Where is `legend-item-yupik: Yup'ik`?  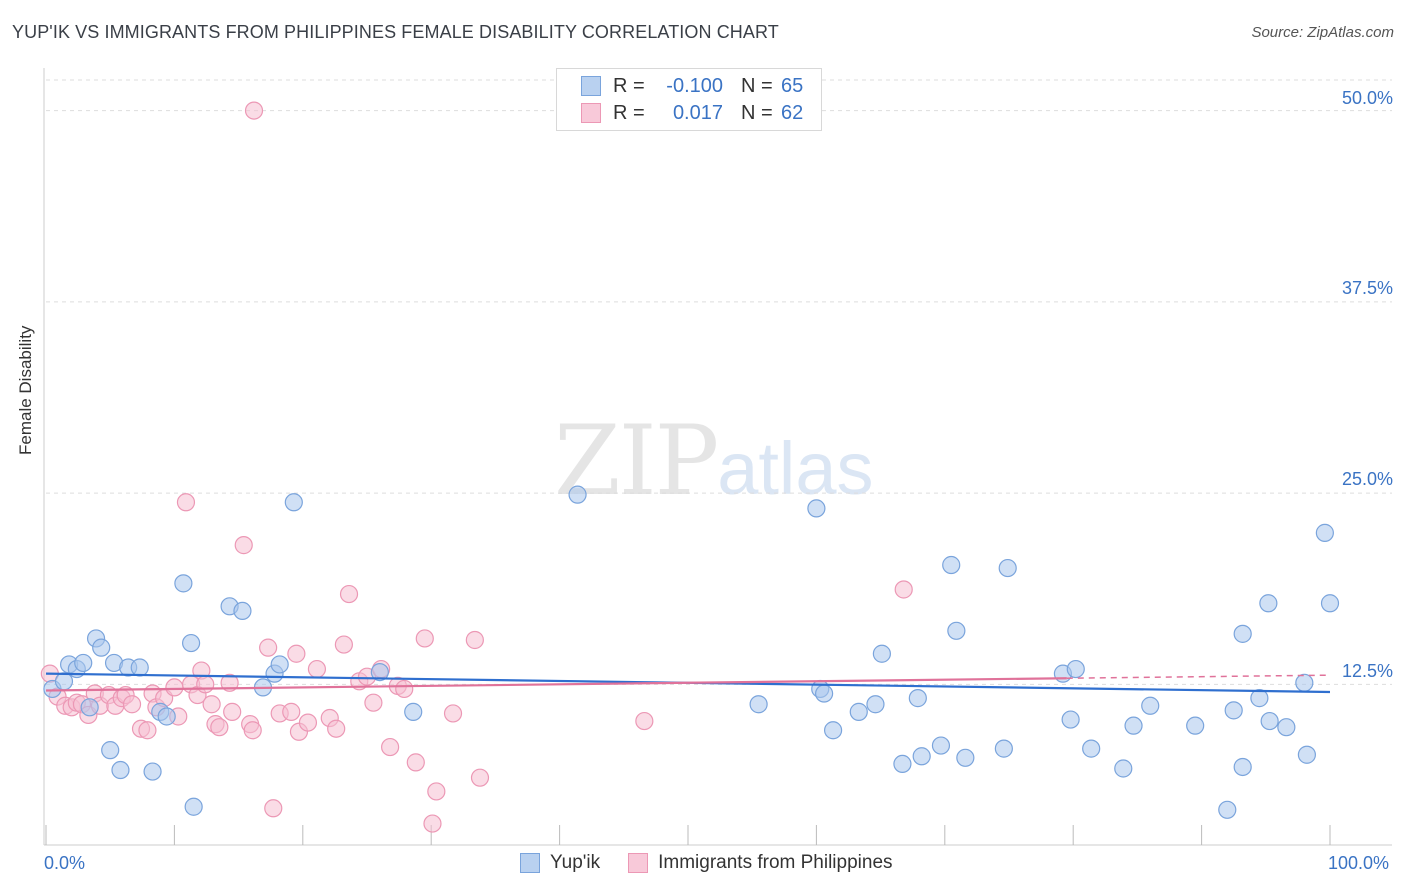
legend-item-yupik: Yup'ik is located at coordinates (560, 863).